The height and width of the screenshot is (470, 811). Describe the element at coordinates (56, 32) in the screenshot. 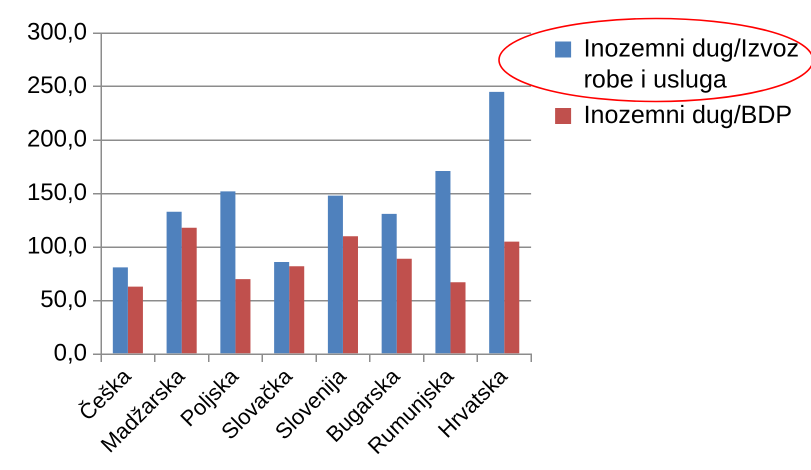

I see `y-tick-label: 300,0` at that location.